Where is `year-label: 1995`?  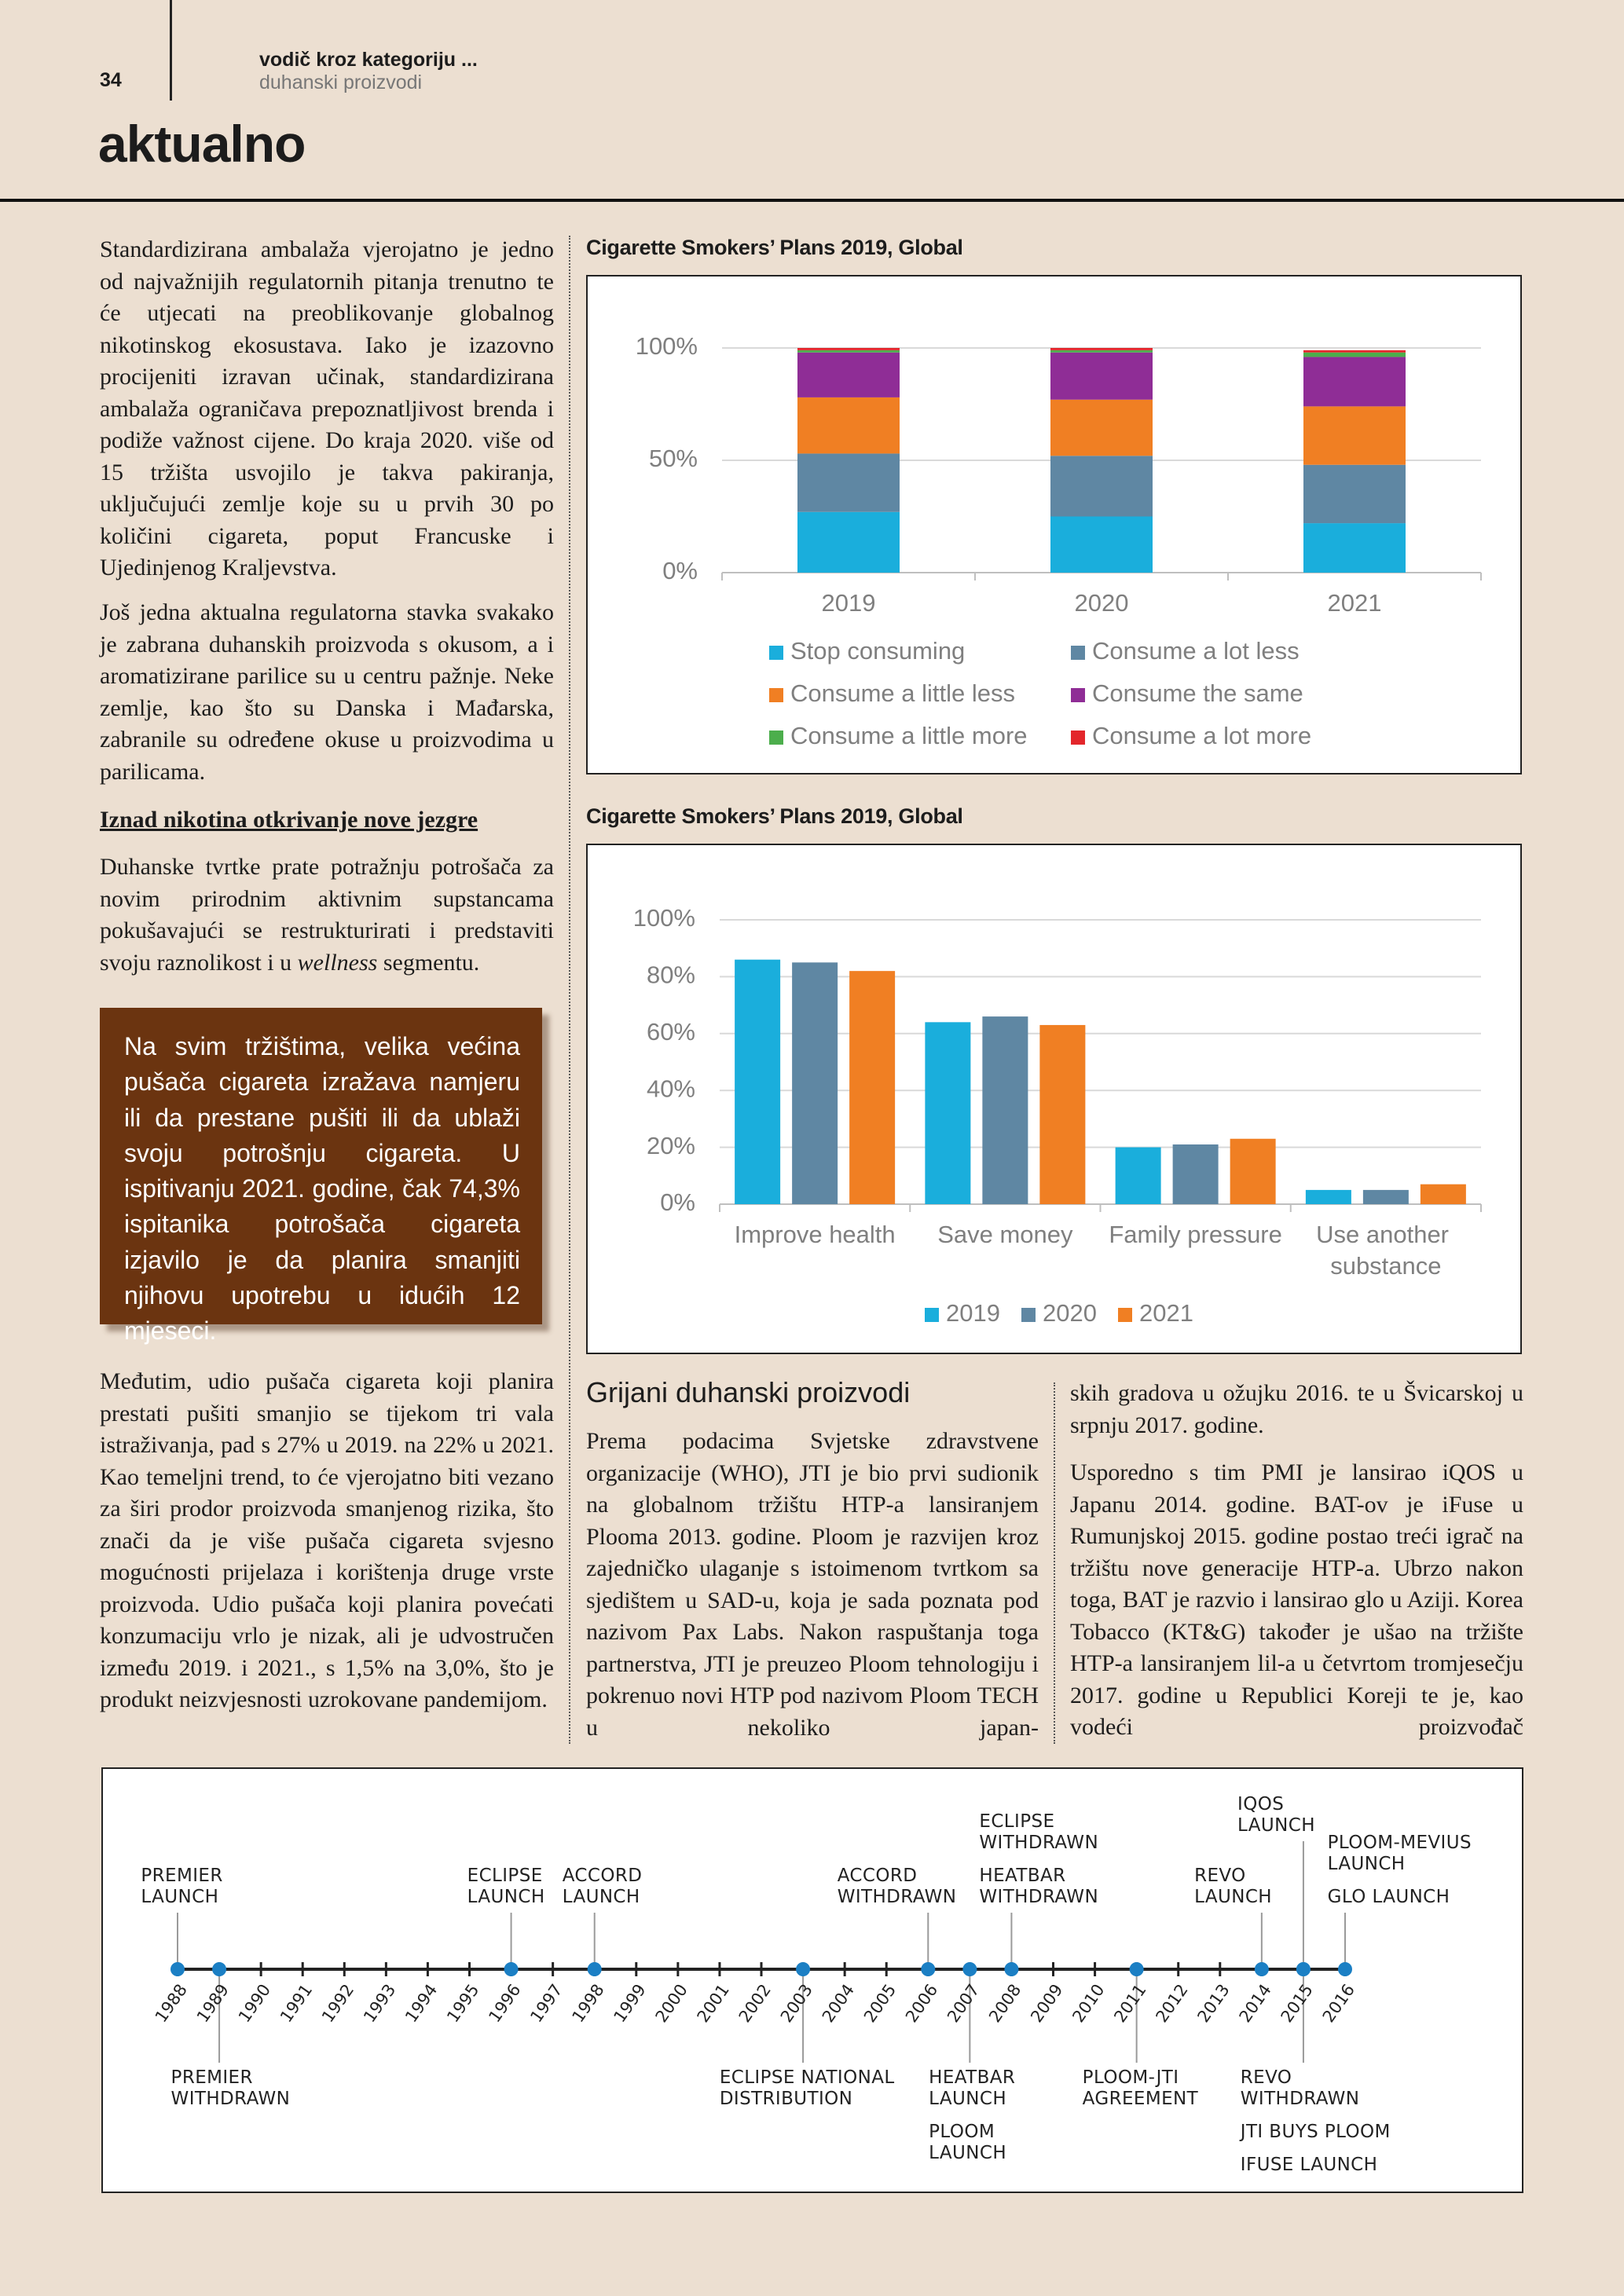
year-label: 1995 is located at coordinates (462, 2004).